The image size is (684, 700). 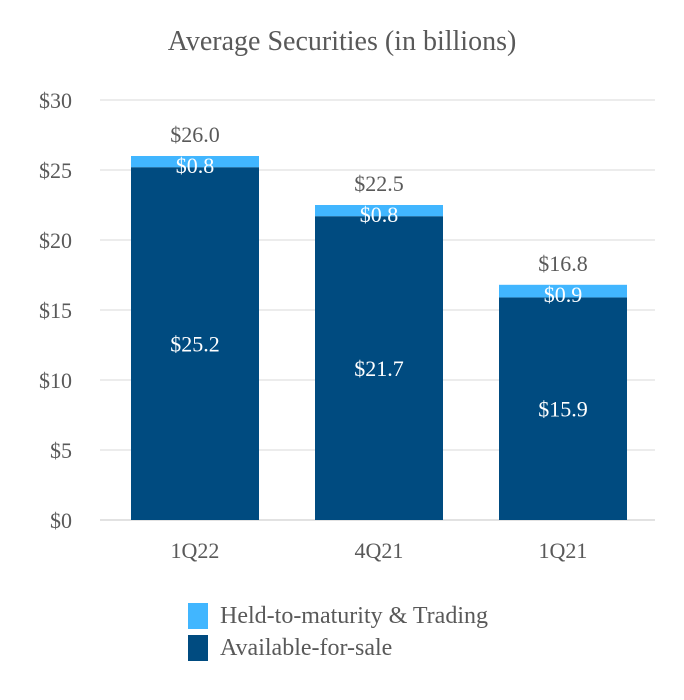 I want to click on y-tick-label: $10, so click(x=55, y=380).